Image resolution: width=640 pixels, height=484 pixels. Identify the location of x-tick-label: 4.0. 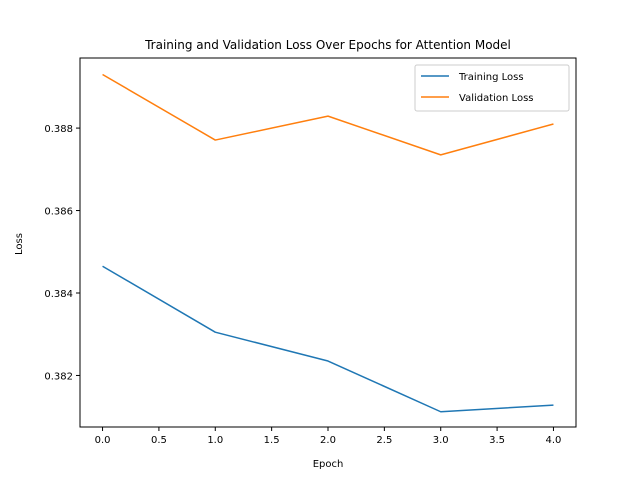
(554, 440).